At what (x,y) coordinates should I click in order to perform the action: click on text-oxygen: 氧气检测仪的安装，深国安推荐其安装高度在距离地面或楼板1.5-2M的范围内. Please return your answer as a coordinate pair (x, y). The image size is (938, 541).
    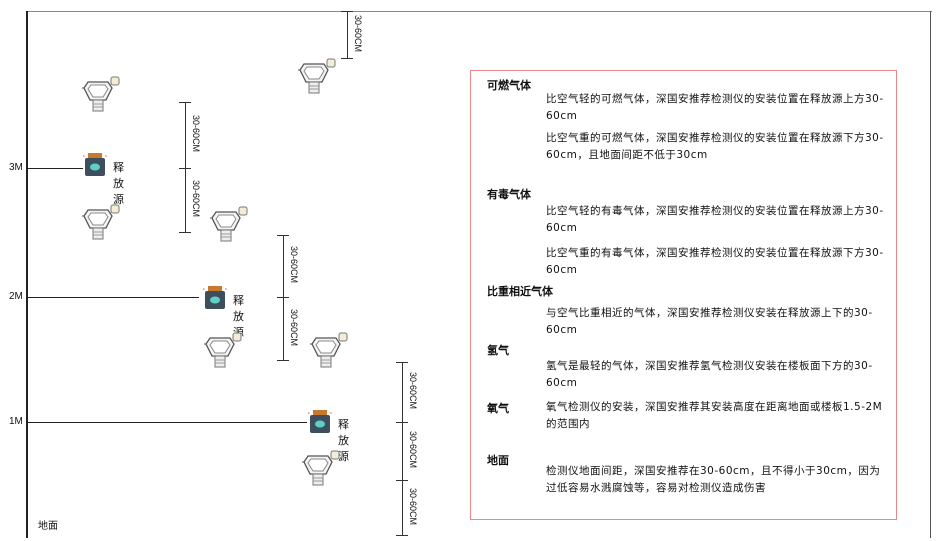
    Looking at the image, I should click on (714, 415).